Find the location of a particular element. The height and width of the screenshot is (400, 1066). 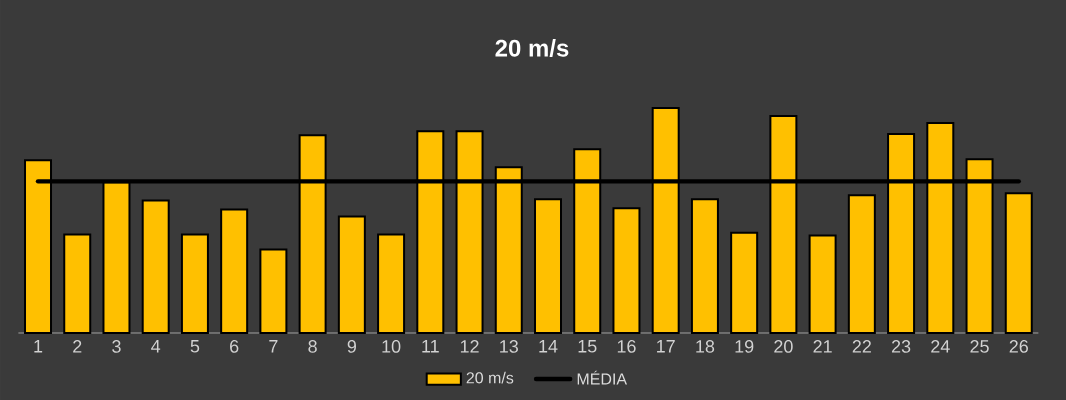

x-tick-label: 6 is located at coordinates (234, 346).